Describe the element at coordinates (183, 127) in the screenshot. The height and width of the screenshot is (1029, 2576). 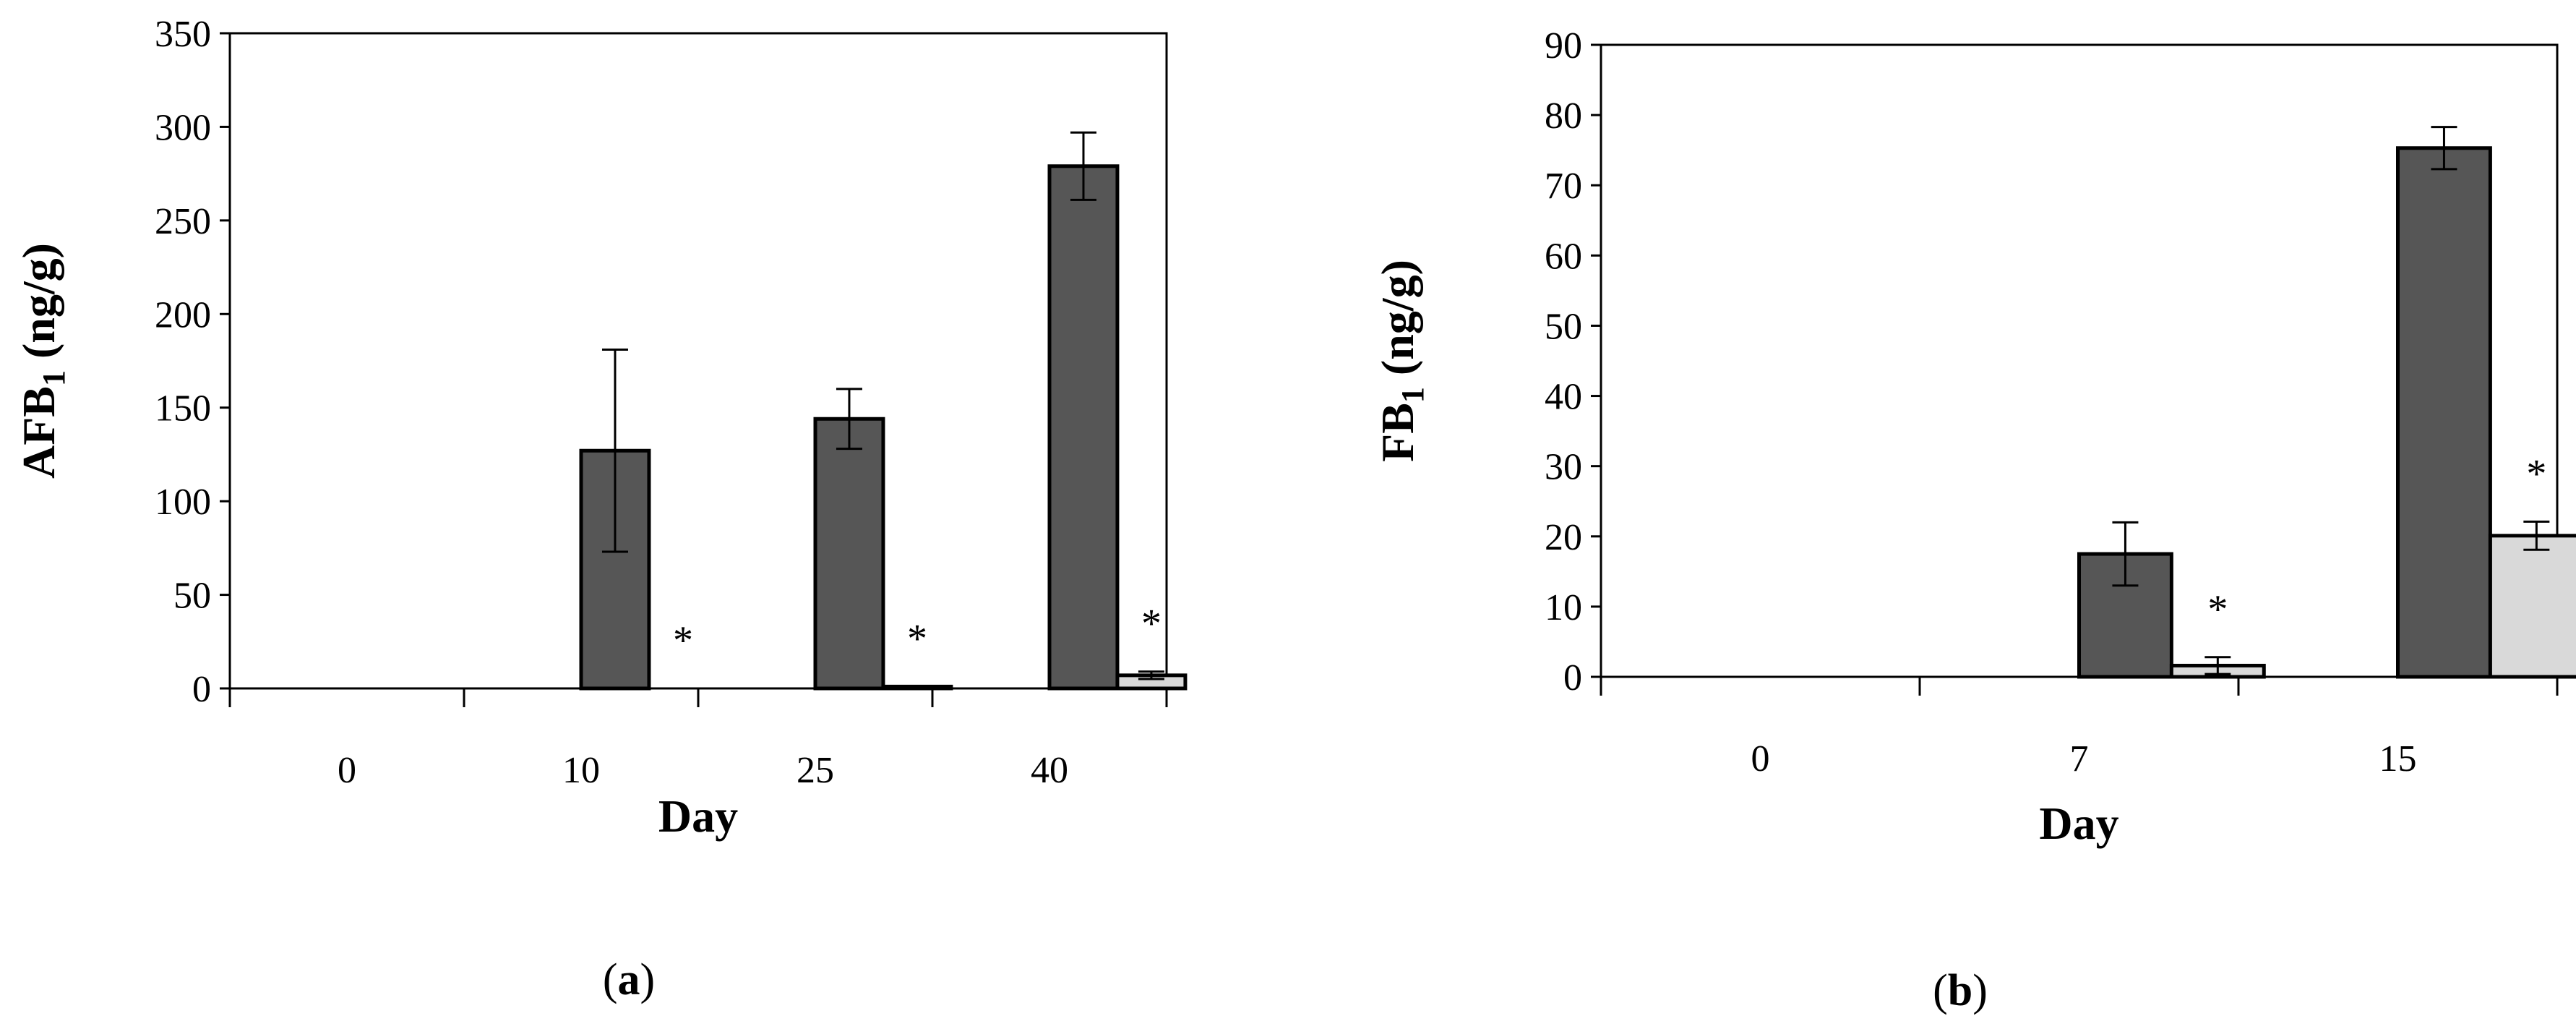
I see `y-tick-label: 300` at that location.